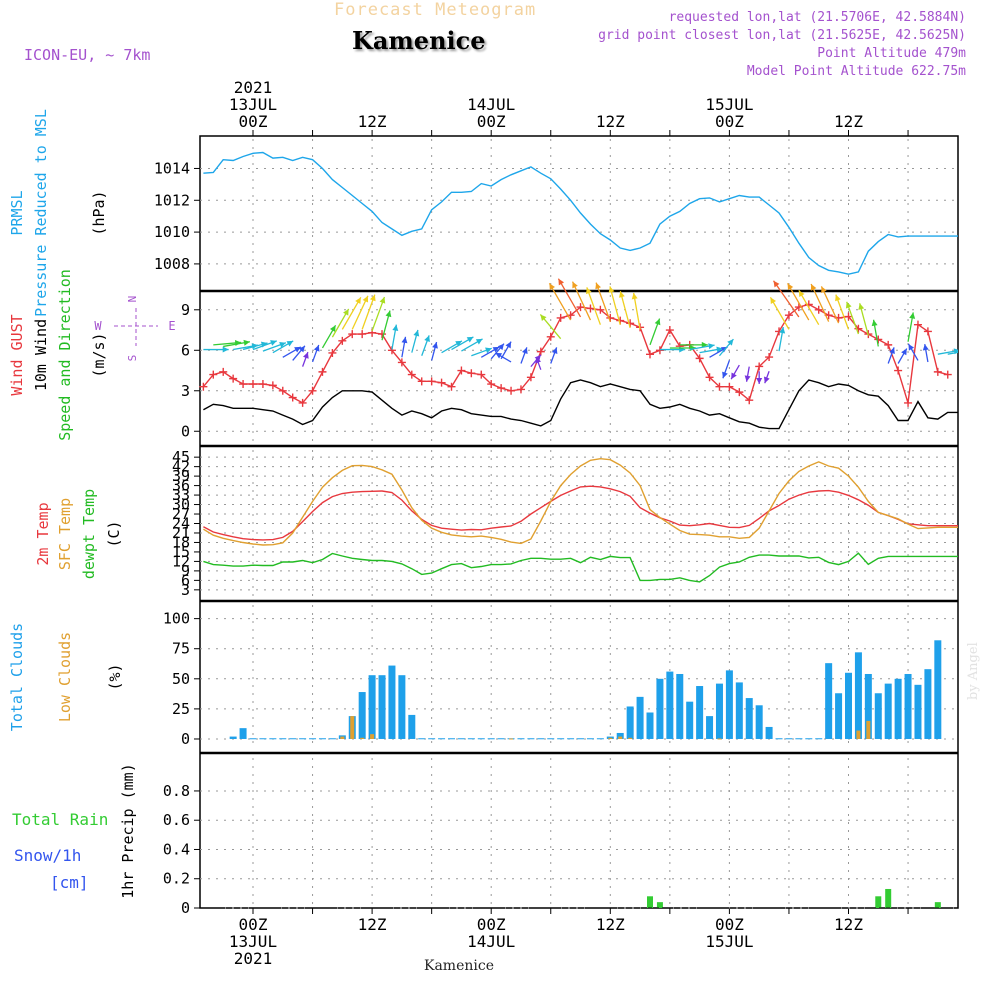 The width and height of the screenshot is (1000, 1000). I want to click on y-tick-label: 6, so click(185, 580).